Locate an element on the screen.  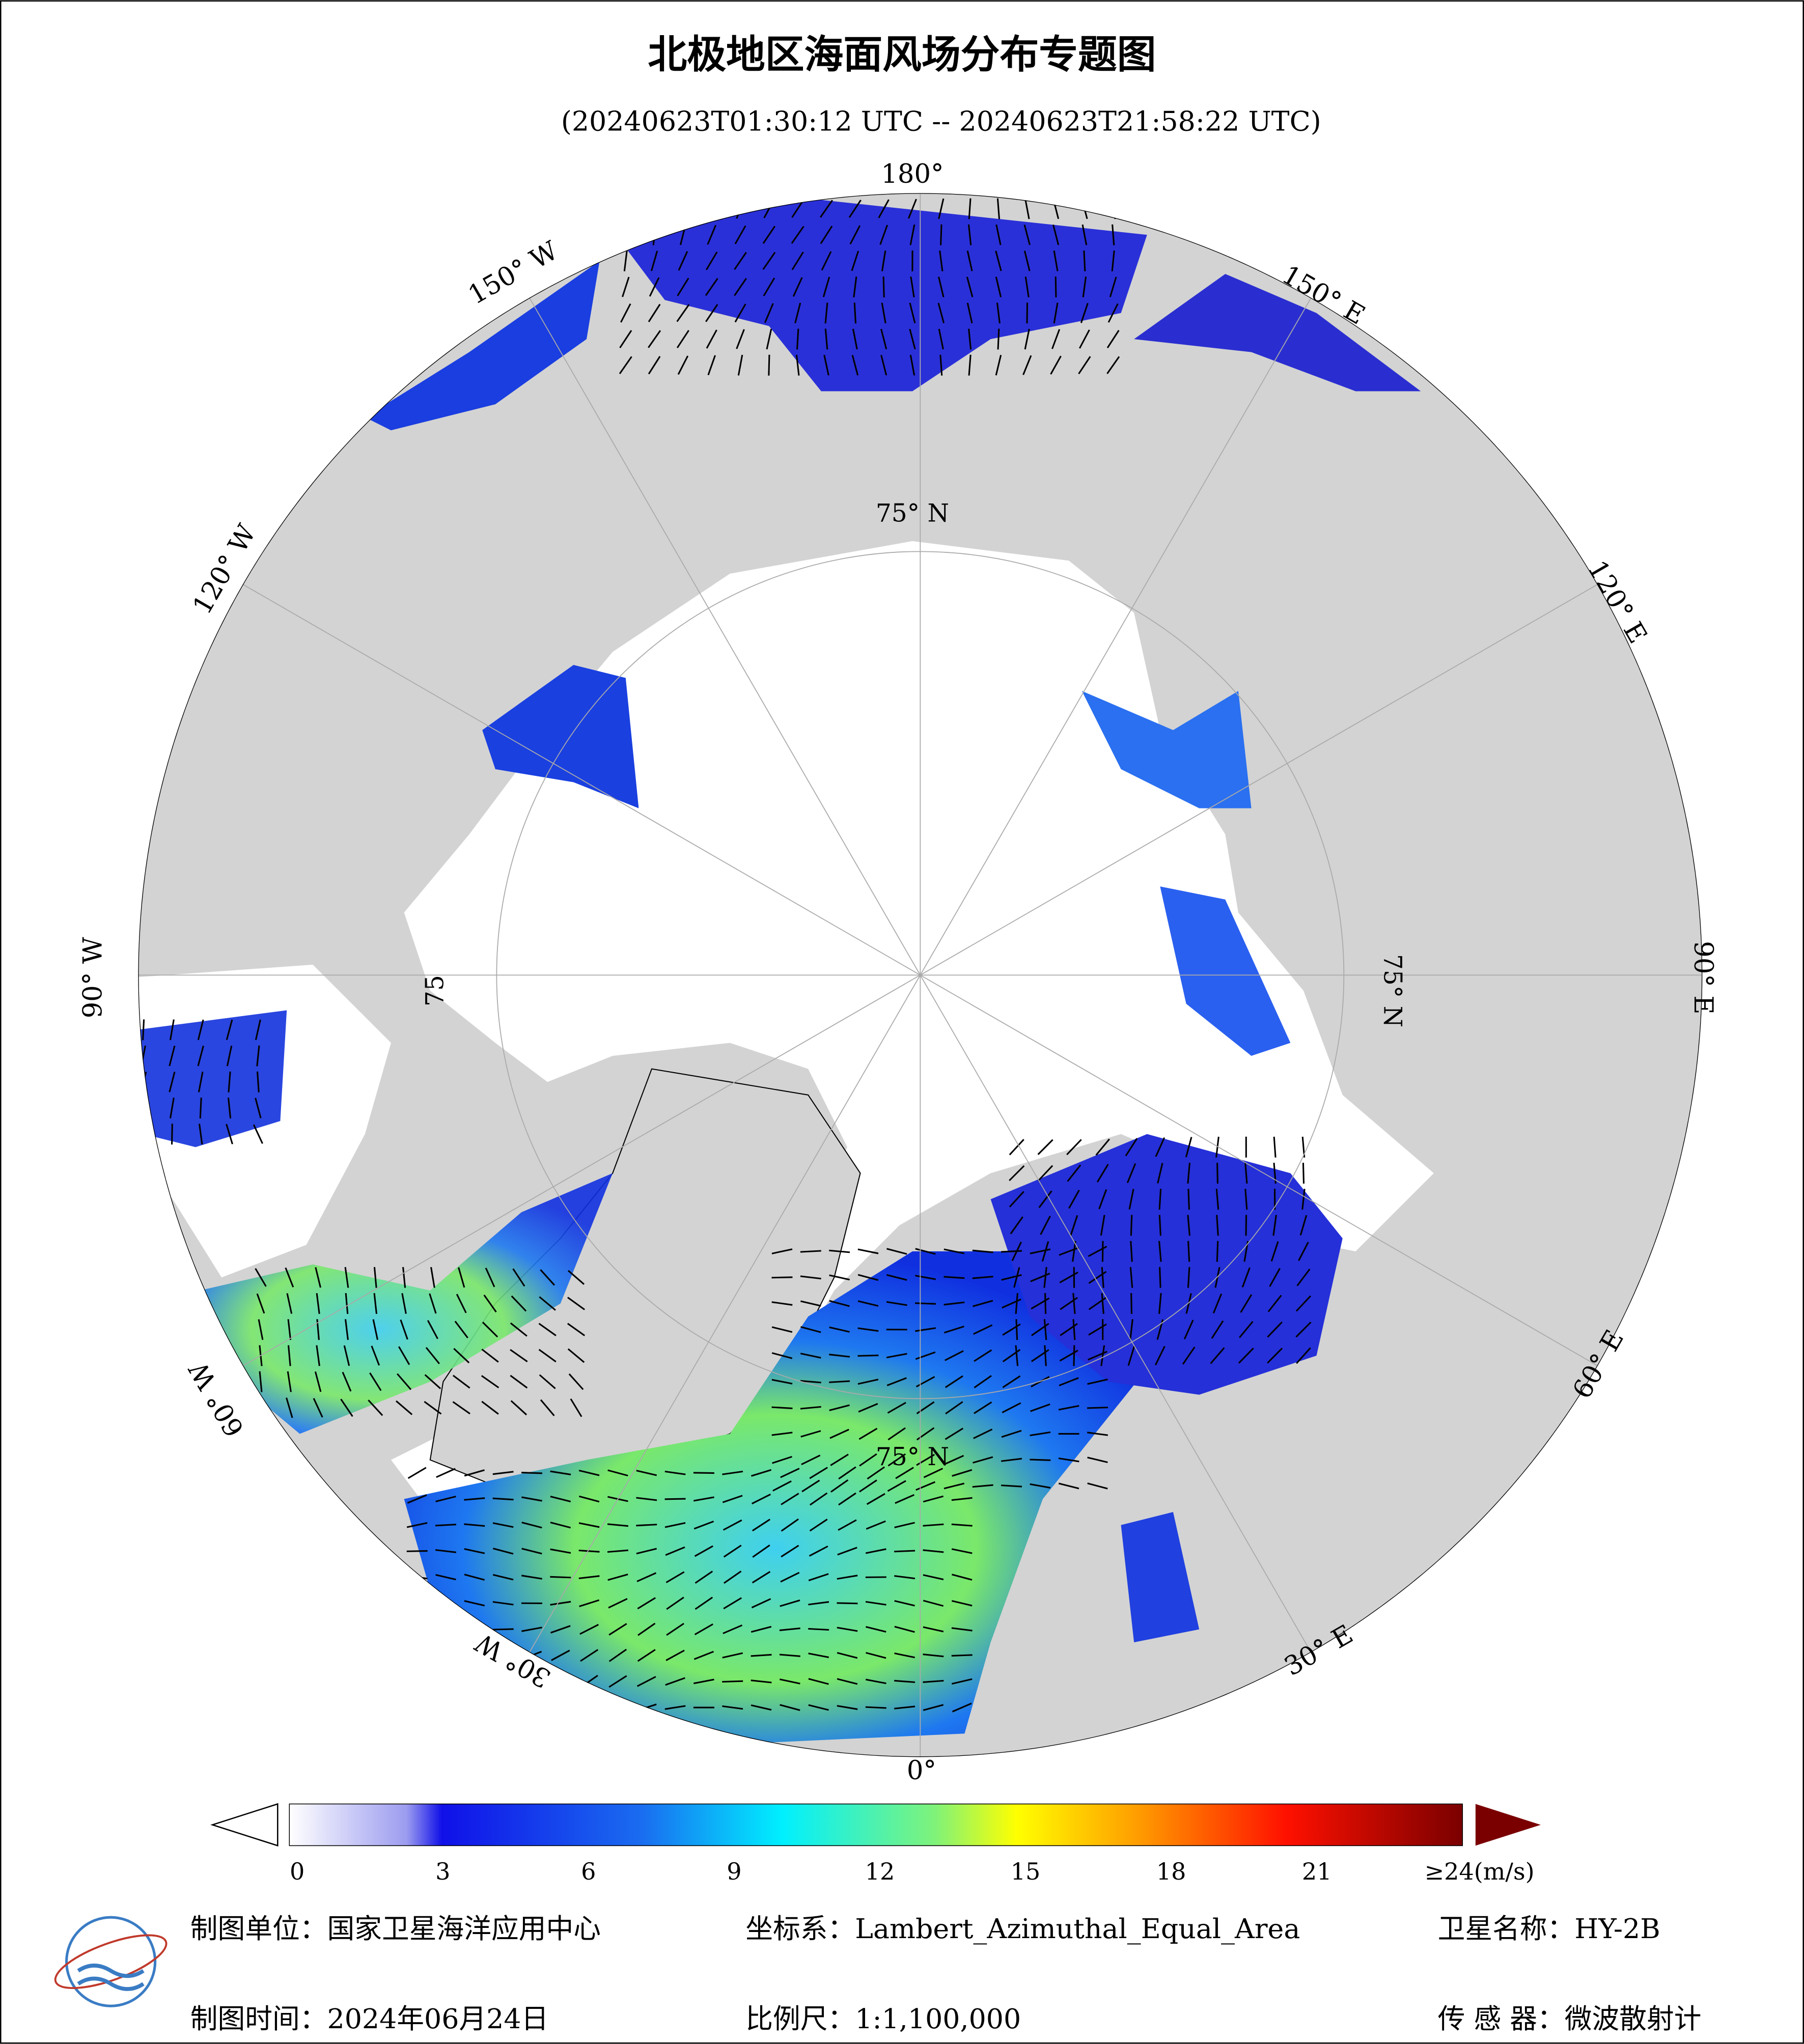
wind-okhotsk is located at coordinates (1277, 332).